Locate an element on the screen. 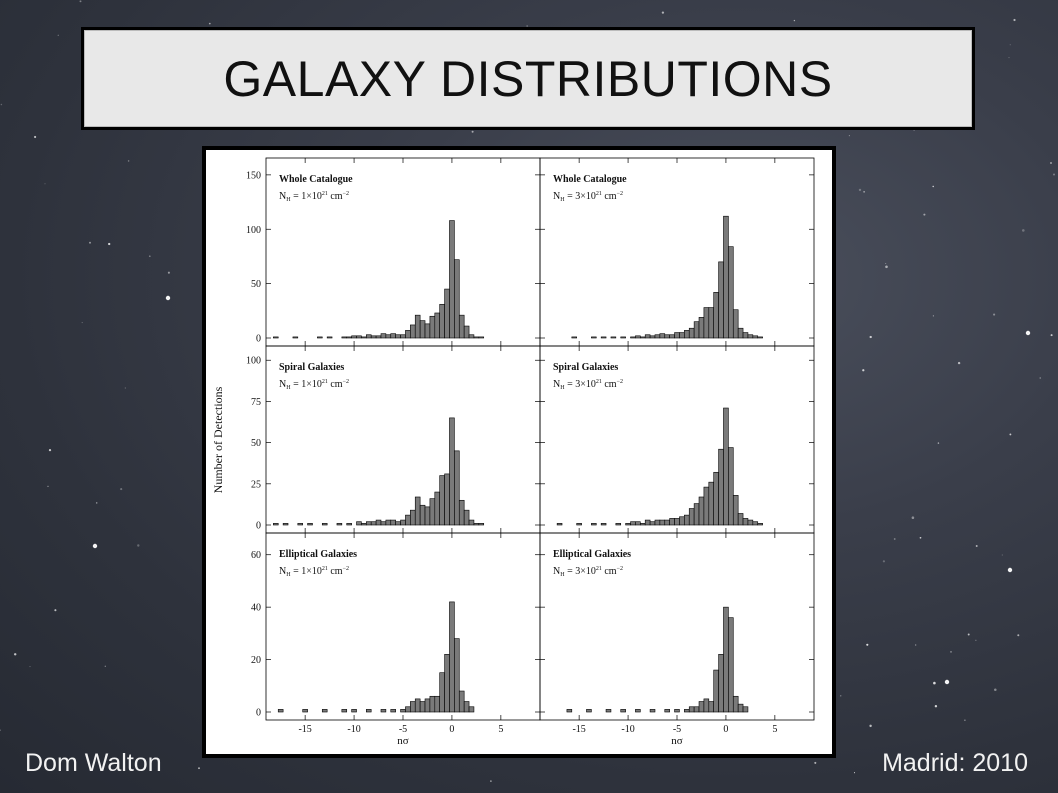 Image resolution: width=1058 pixels, height=793 pixels. y-tick-label: 25 is located at coordinates (256, 484).